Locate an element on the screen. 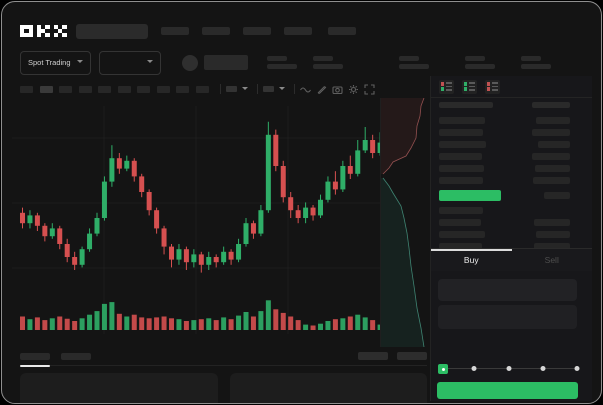 This screenshot has width=603, height=405. orderbook-layout-switcher is located at coordinates (511, 87).